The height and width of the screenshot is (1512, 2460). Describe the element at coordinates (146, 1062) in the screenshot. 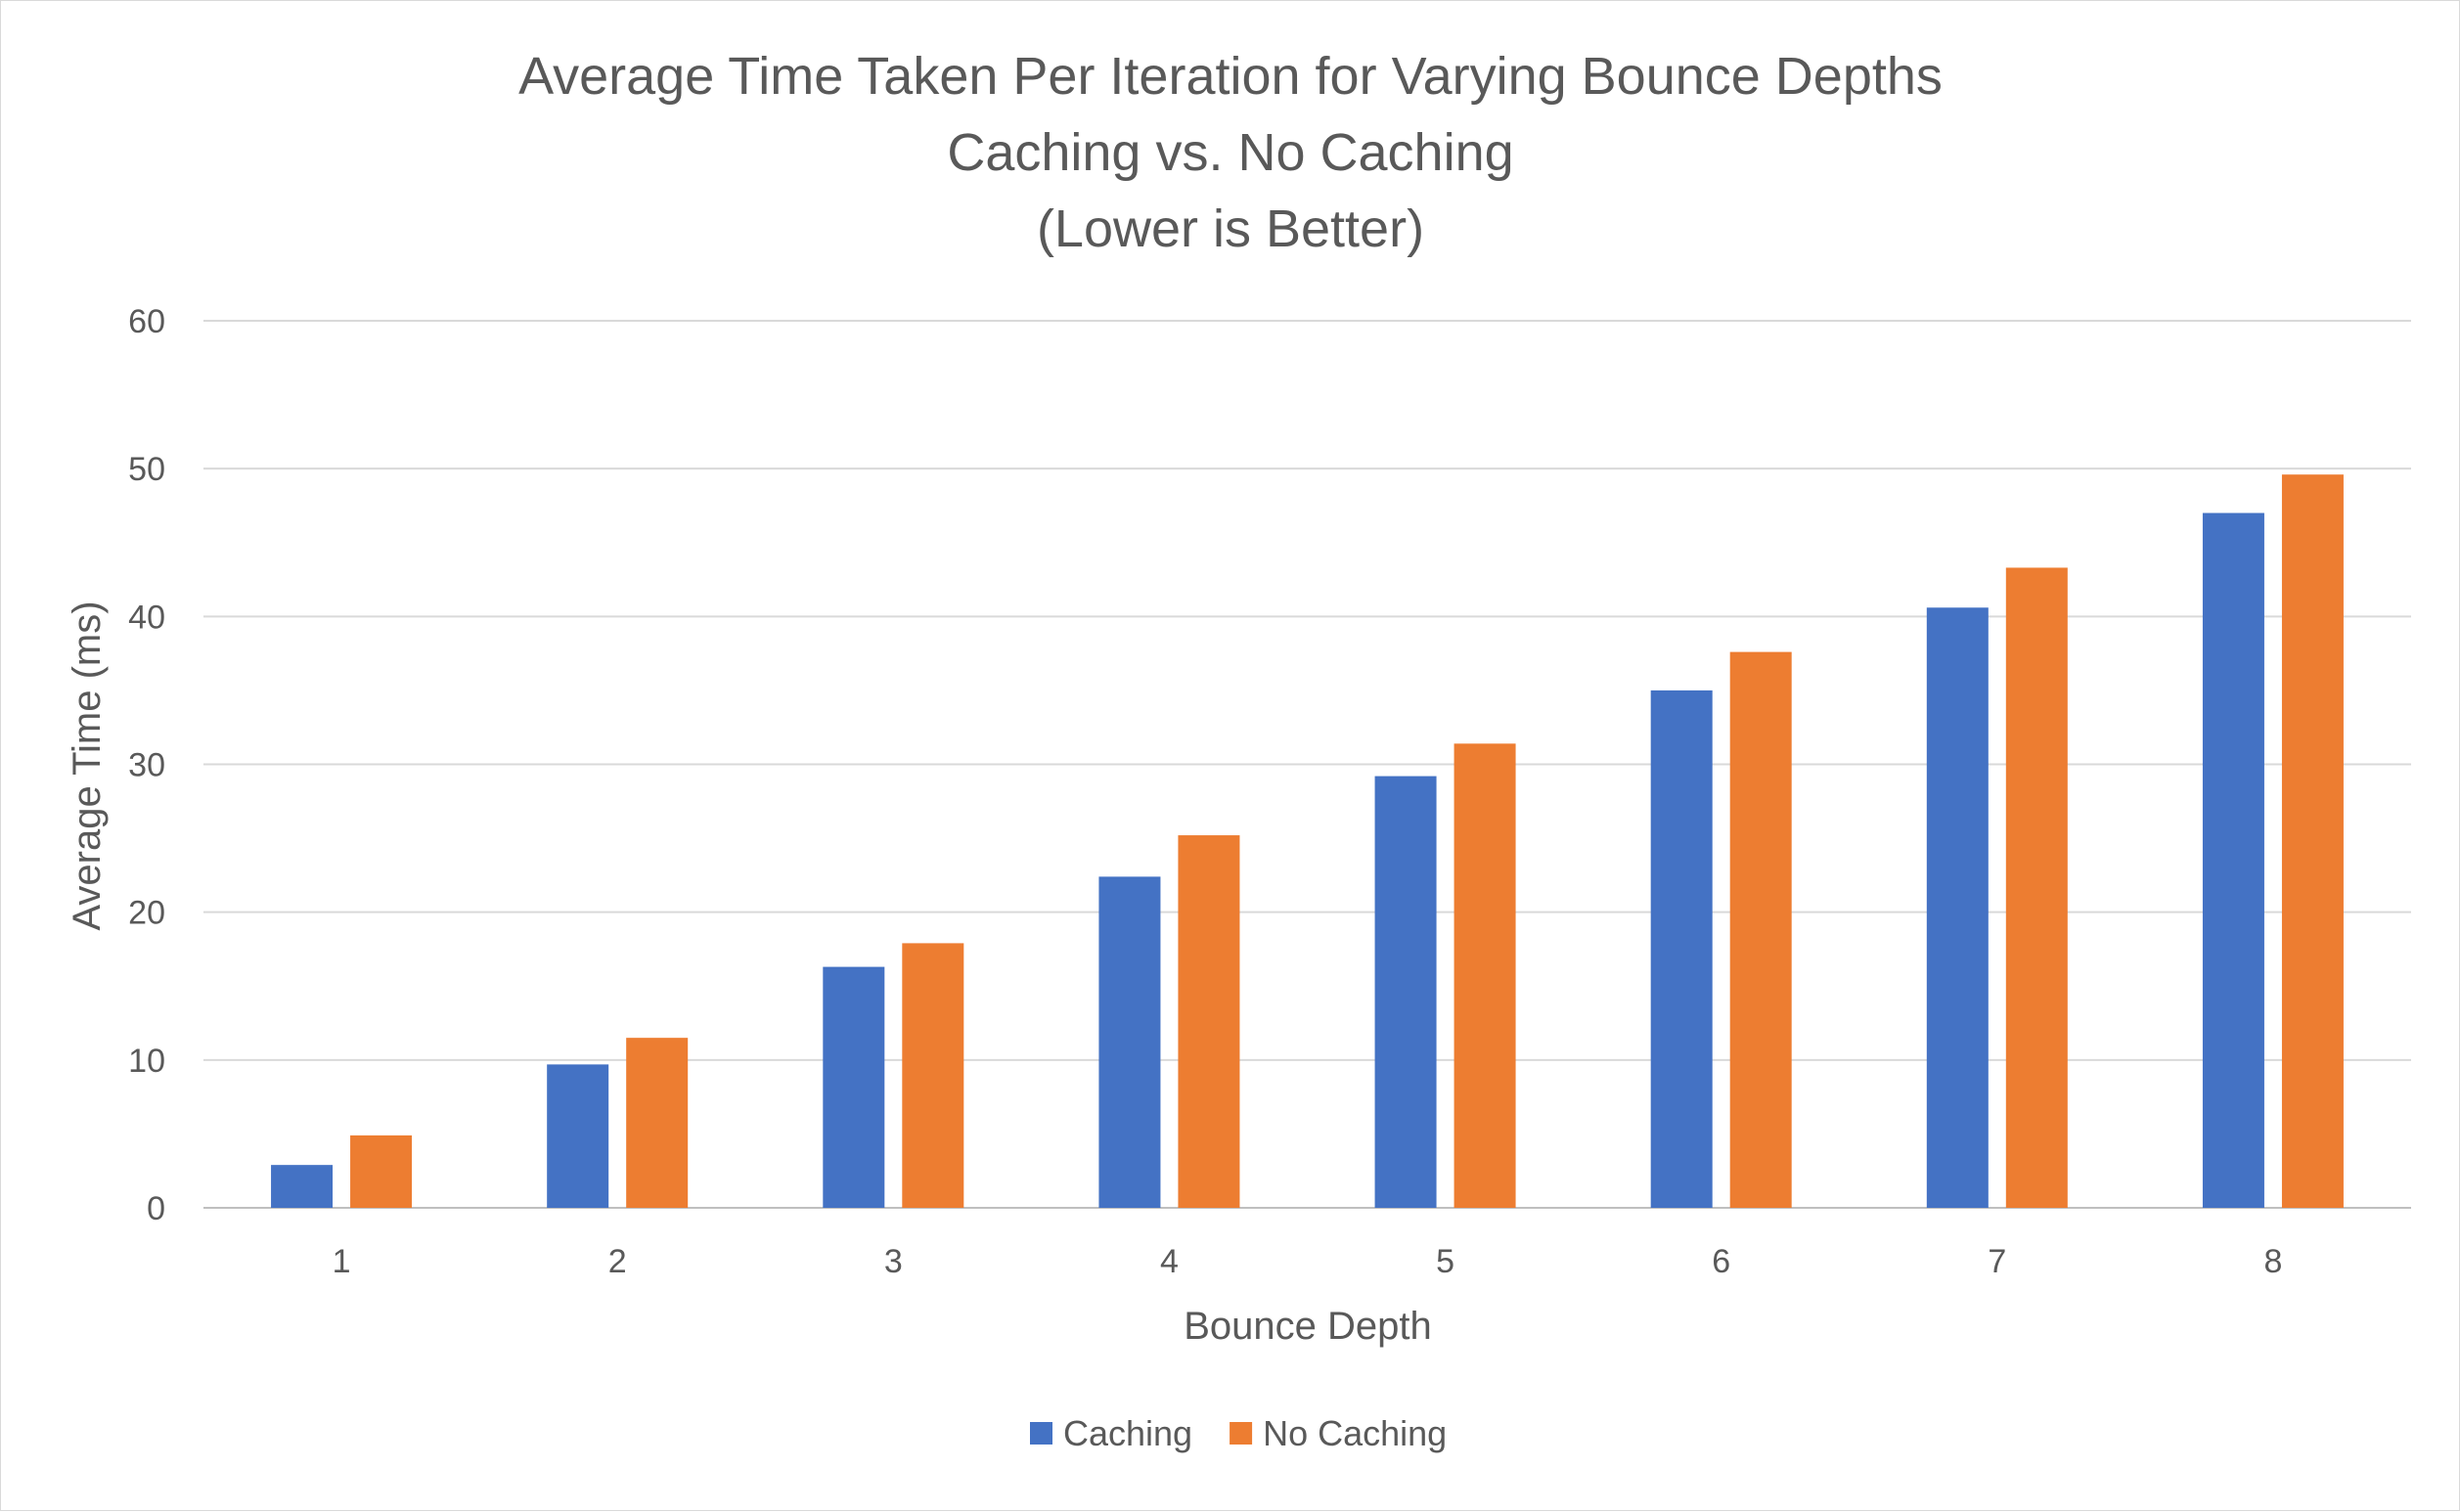

I see `y-tick-label: 10` at that location.